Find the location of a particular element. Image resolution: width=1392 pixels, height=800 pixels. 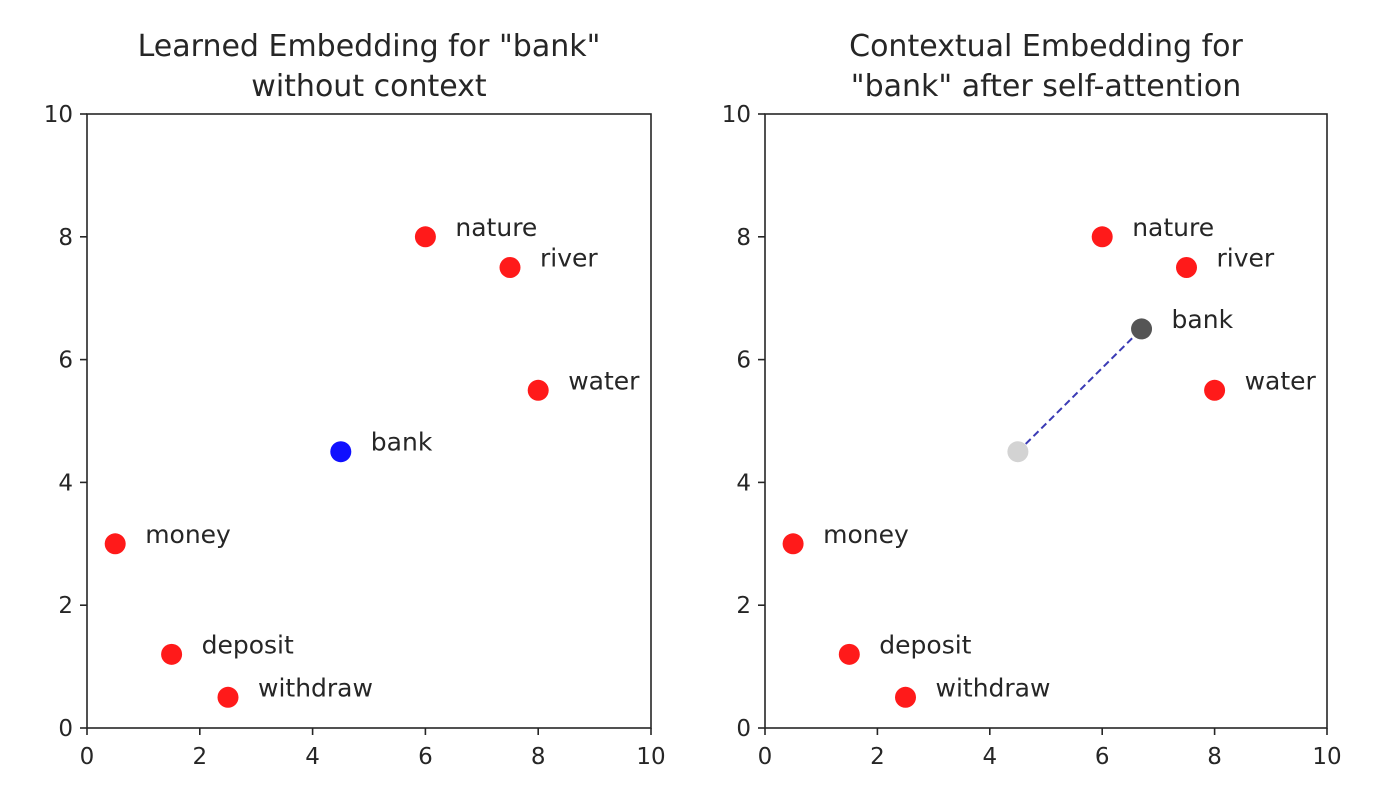

attention-shift-line is located at coordinates (1080, 390).